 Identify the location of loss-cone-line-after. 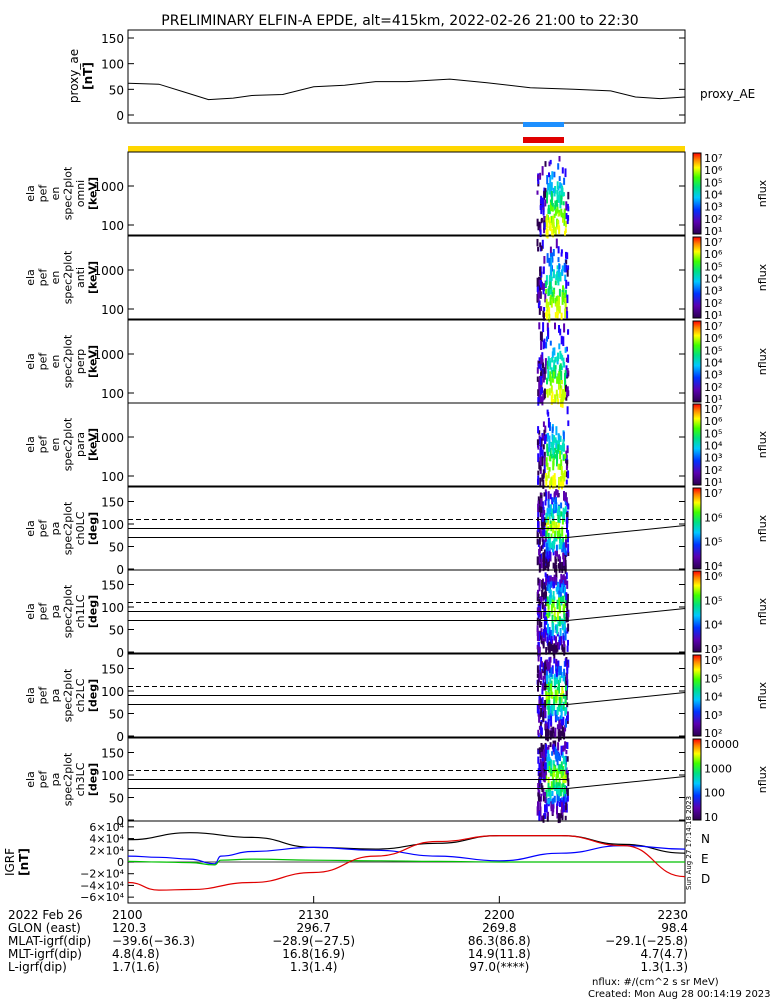
(626, 531).